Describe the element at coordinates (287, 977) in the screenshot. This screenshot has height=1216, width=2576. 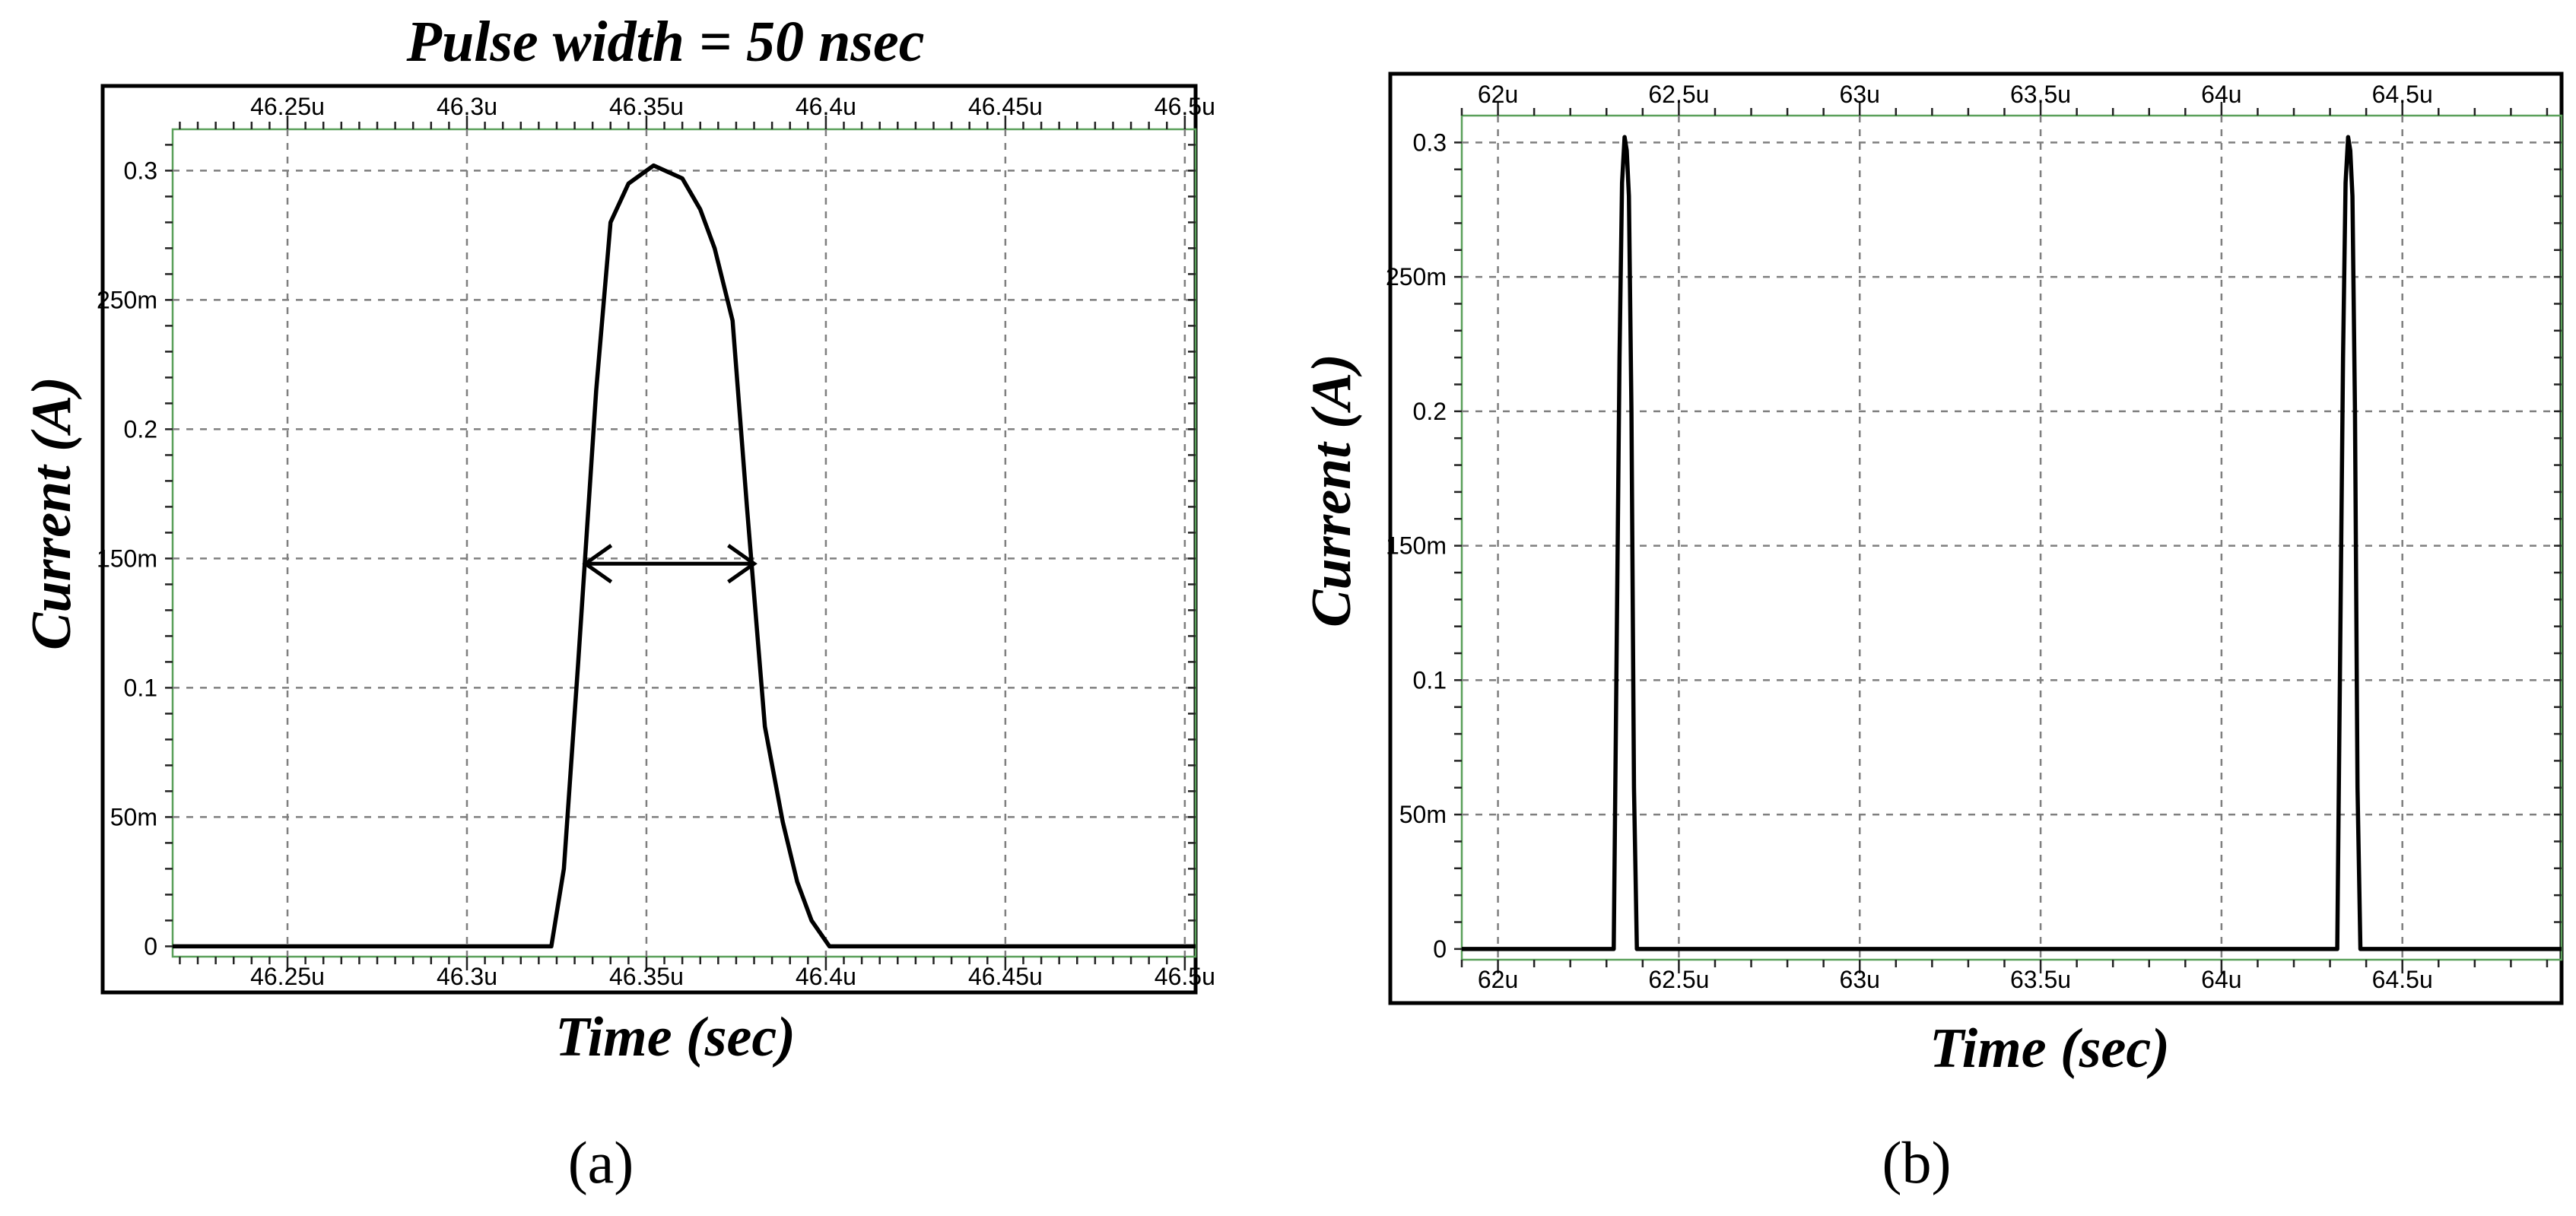
I see `x-tick-label-bottom: 46.25u` at that location.